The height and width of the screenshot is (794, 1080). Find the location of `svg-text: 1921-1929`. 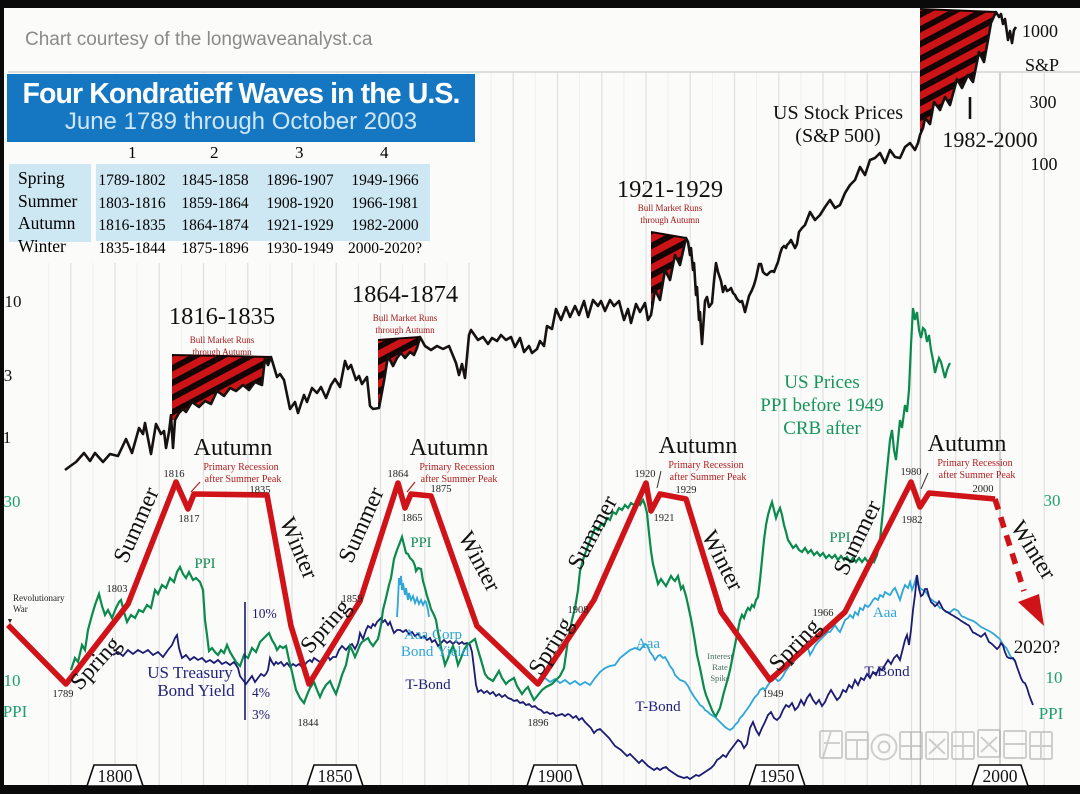

svg-text: 1921-1929 is located at coordinates (670, 189).